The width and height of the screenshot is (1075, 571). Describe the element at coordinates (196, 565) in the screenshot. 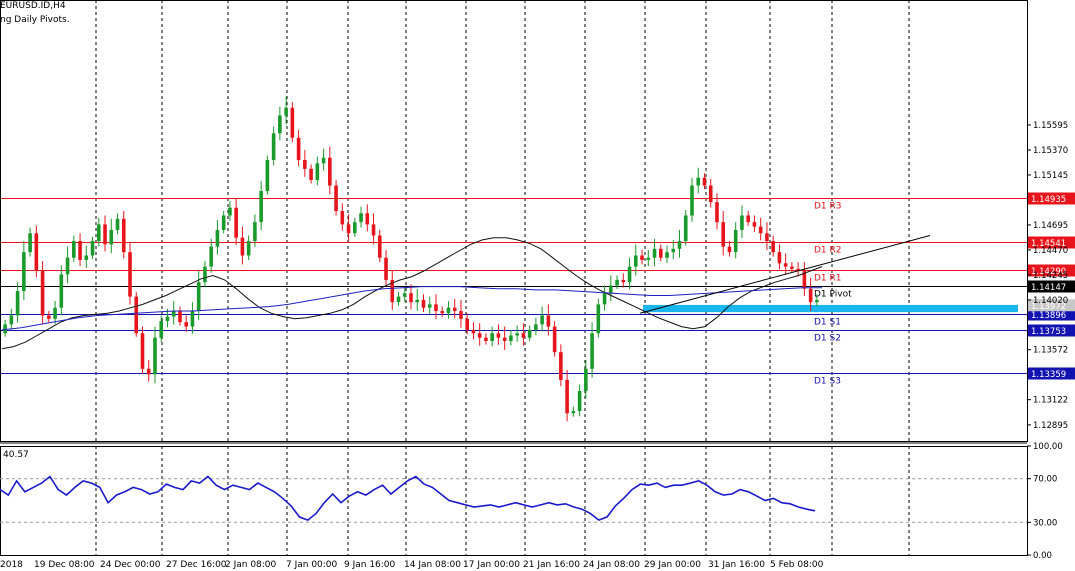

I see `x-tick-label: 27 Dec 16:00` at that location.